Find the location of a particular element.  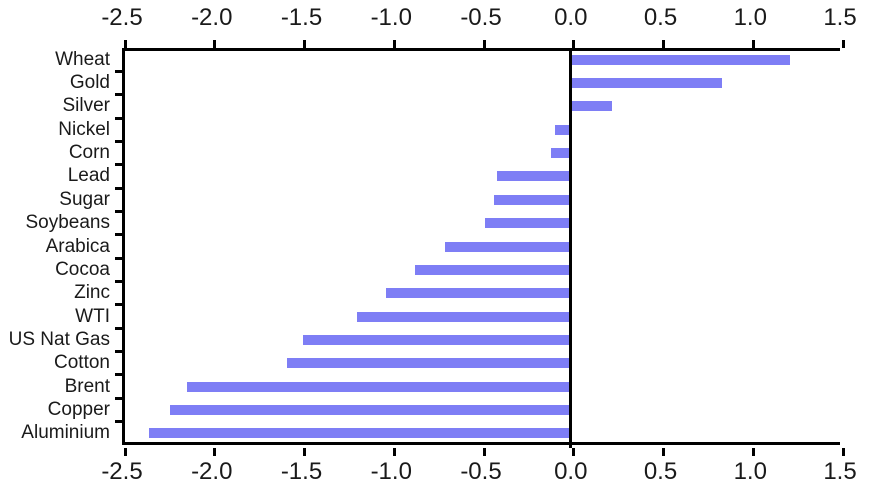

bar-brent is located at coordinates (378, 386).